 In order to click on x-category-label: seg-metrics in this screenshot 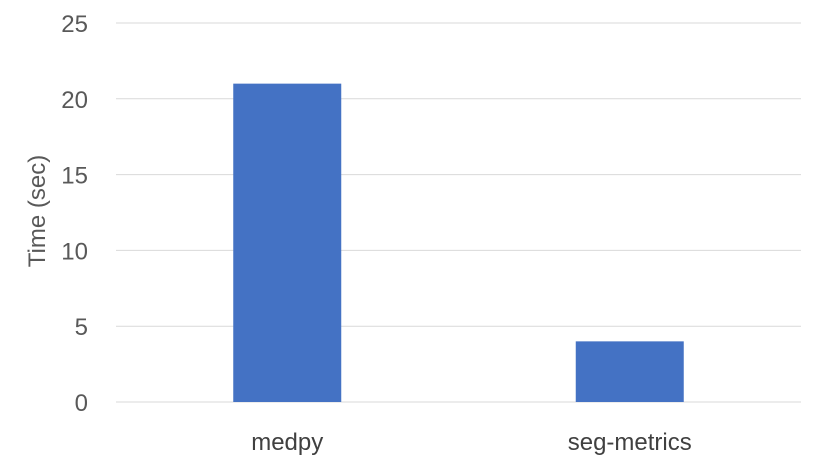, I will do `click(630, 442)`.